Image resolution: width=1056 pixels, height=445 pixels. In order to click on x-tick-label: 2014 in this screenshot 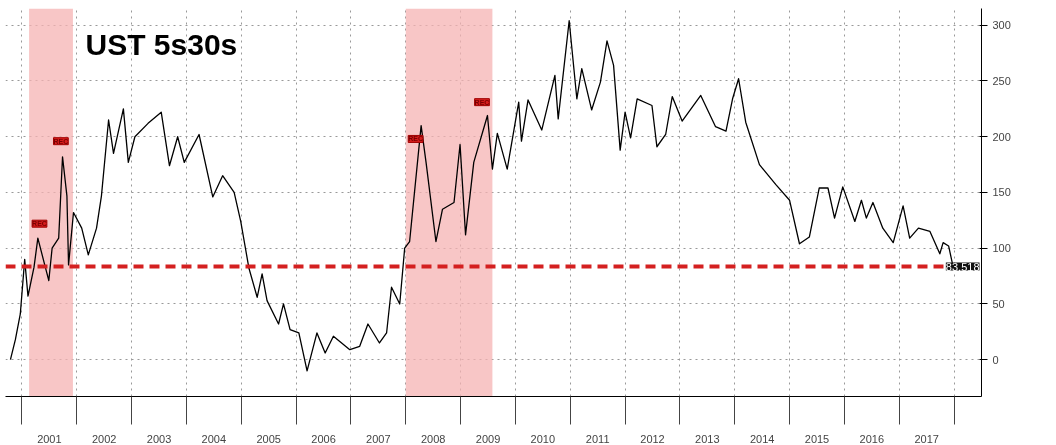, I will do `click(762, 438)`.